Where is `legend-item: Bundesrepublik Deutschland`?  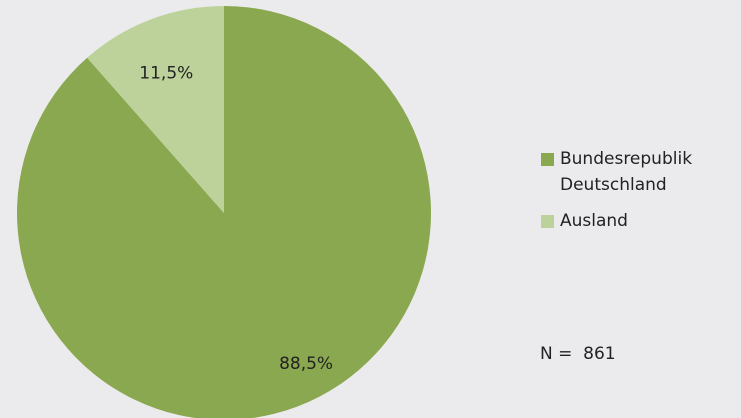 legend-item: Bundesrepublik Deutschland is located at coordinates (626, 172).